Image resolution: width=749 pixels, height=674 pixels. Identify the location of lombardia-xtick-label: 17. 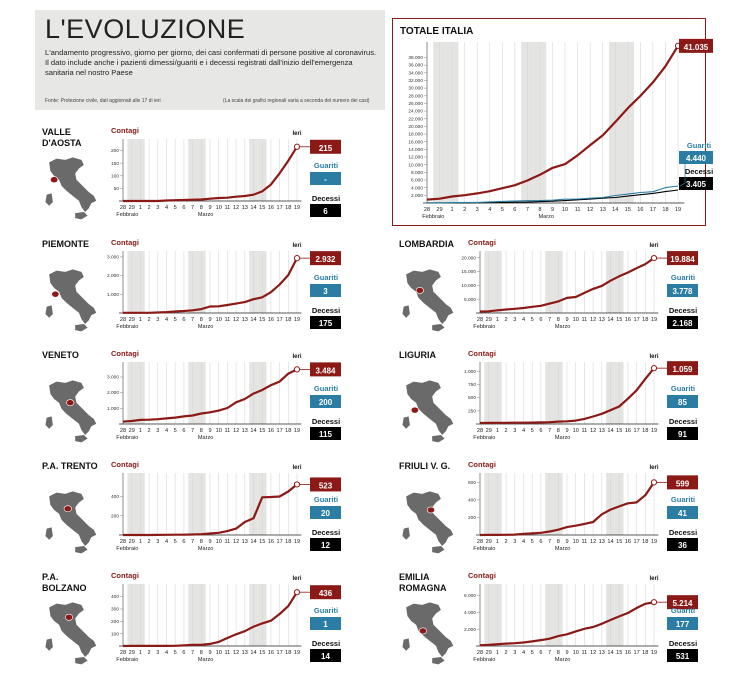
(636, 320).